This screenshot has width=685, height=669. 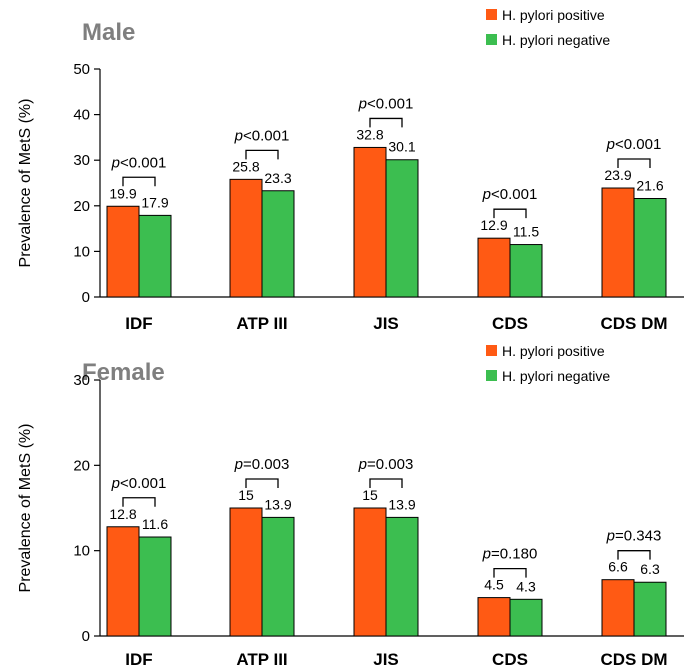 I want to click on data-label: 17.9, so click(x=154, y=202).